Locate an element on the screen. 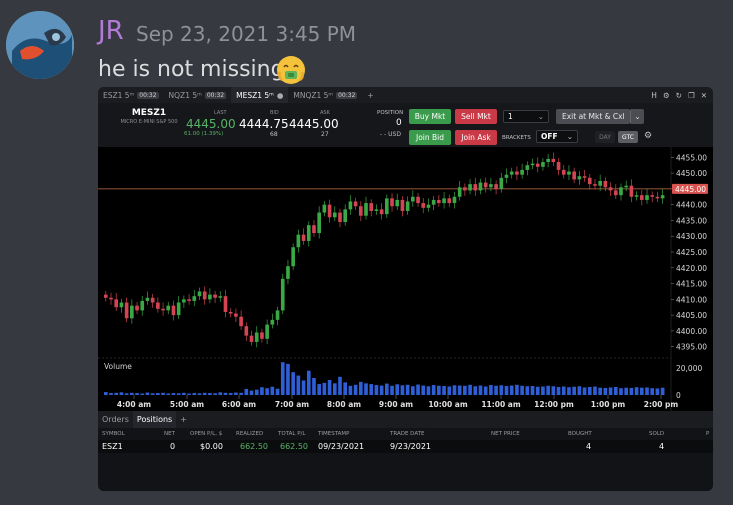 The image size is (733, 505). symbol-name: MESZ1 is located at coordinates (149, 113).